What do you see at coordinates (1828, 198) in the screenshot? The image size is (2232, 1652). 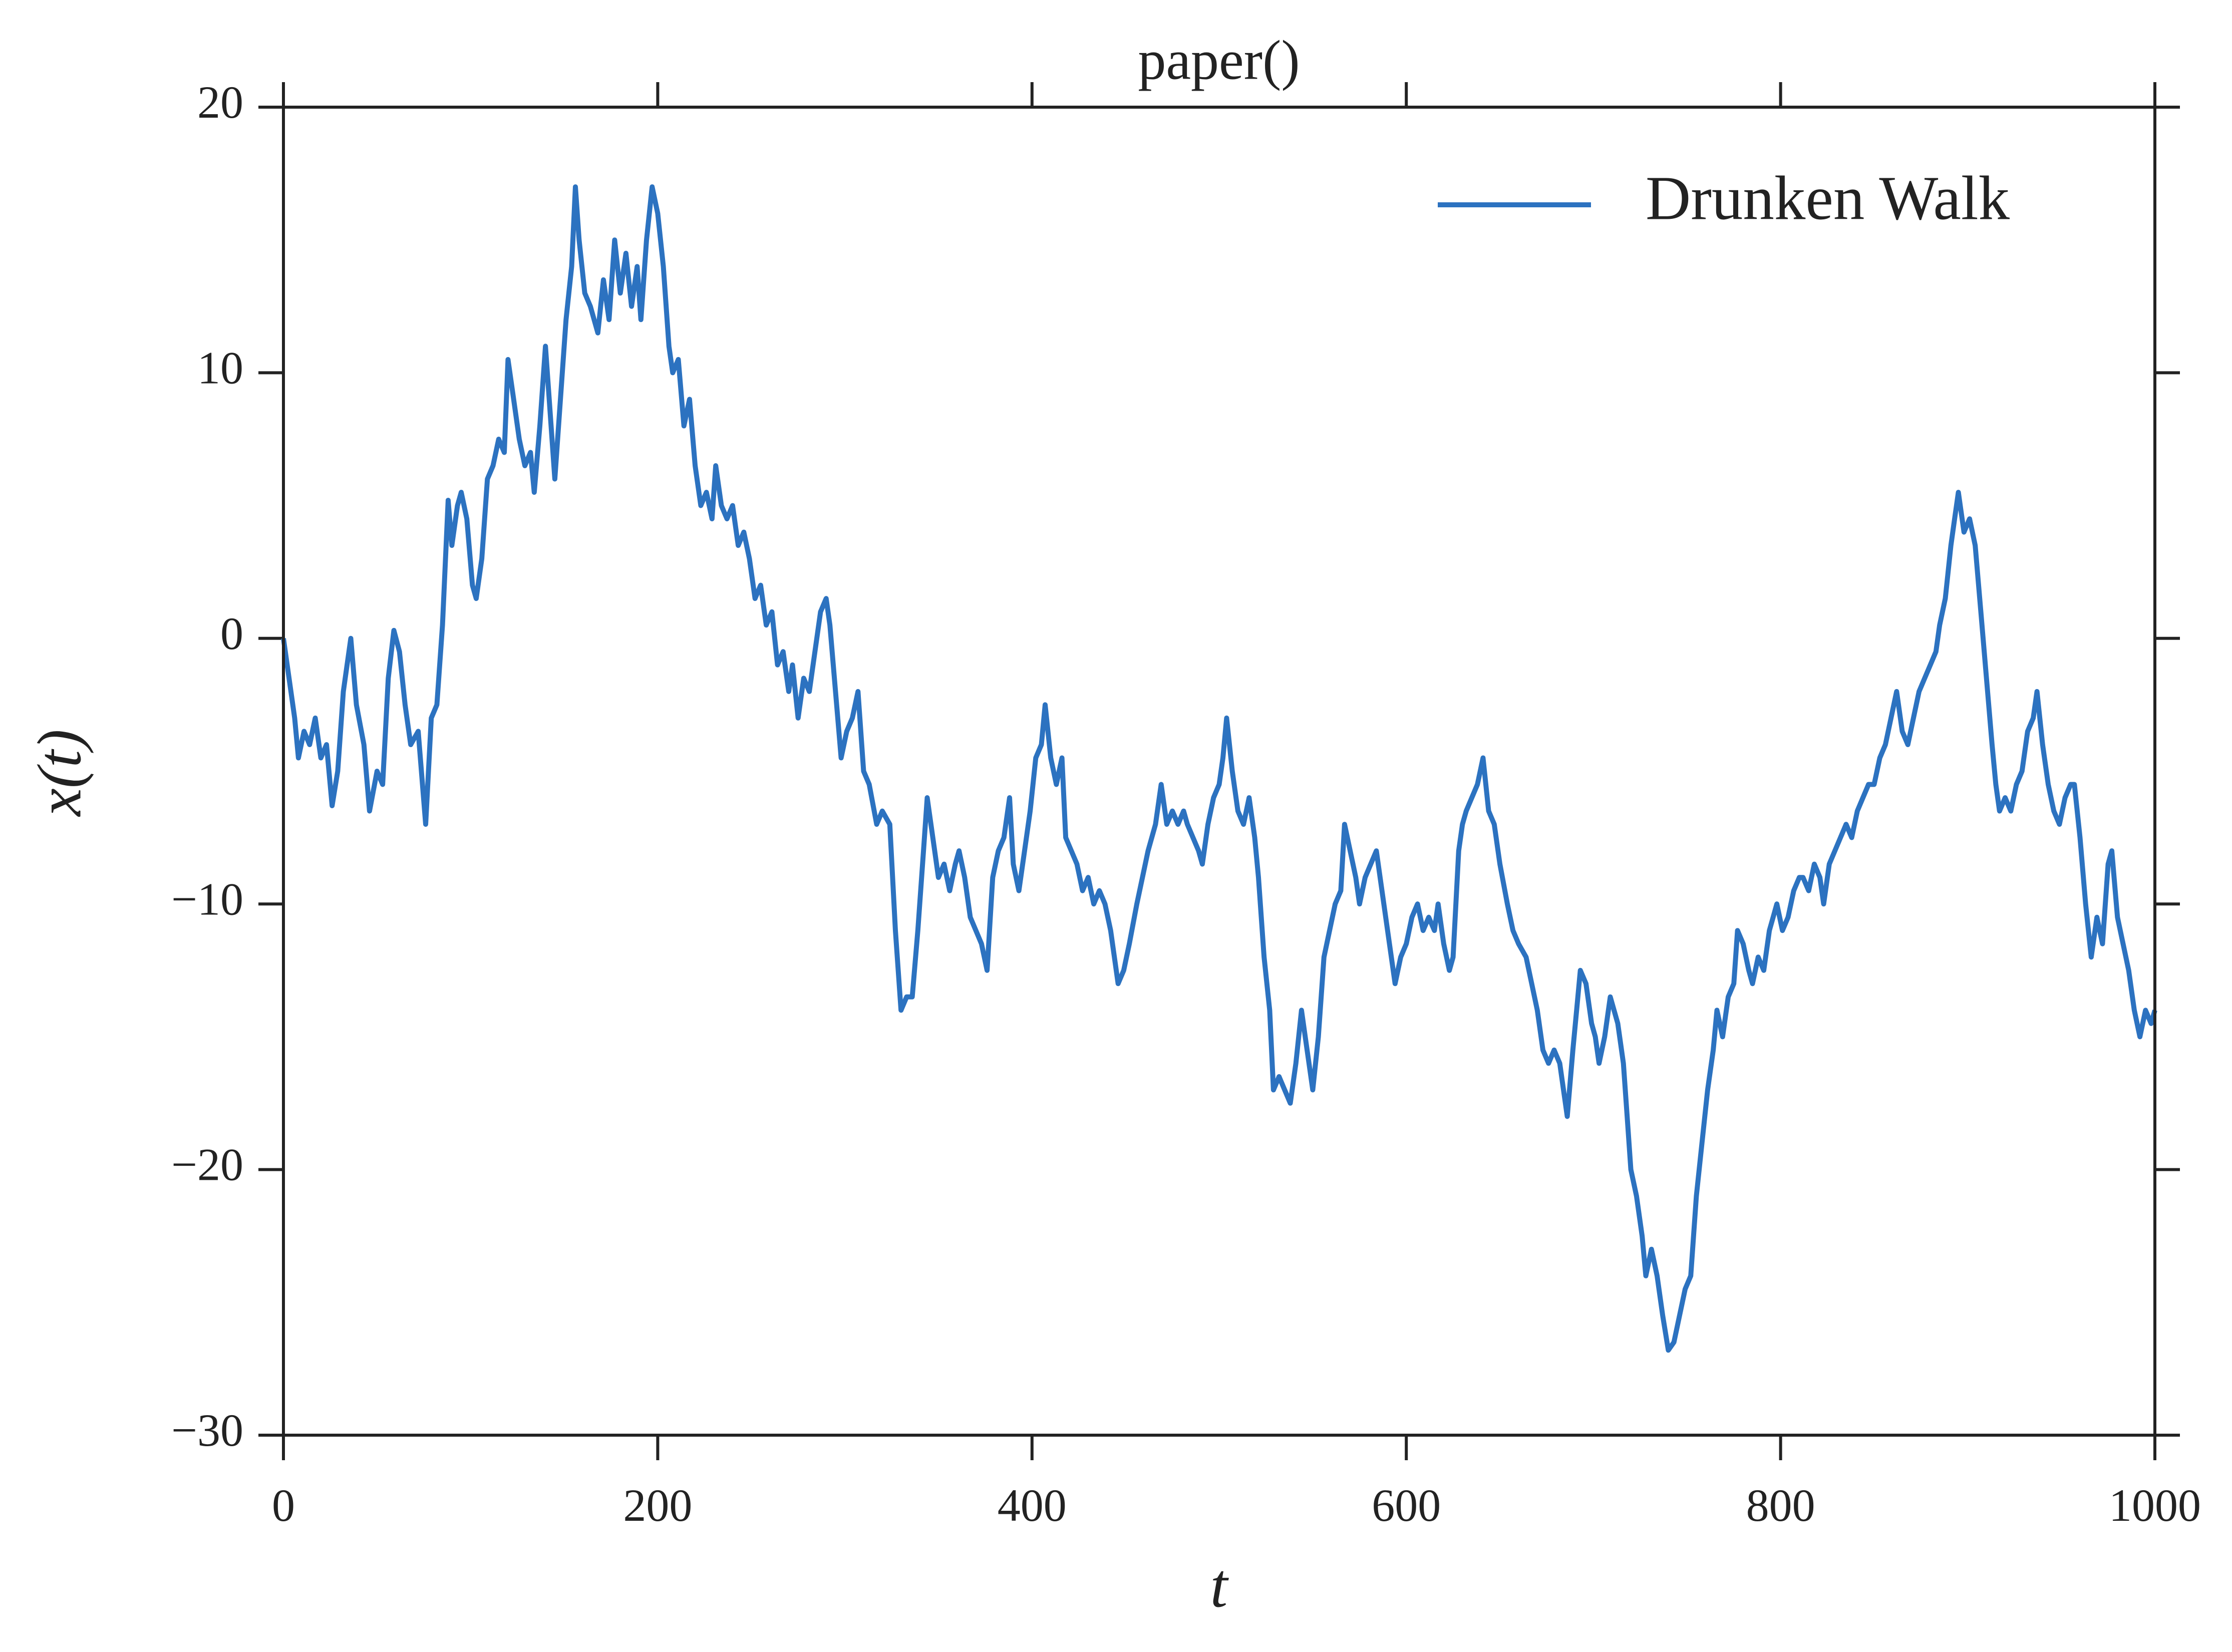 I see `legend-label: Drunken Walk` at bounding box center [1828, 198].